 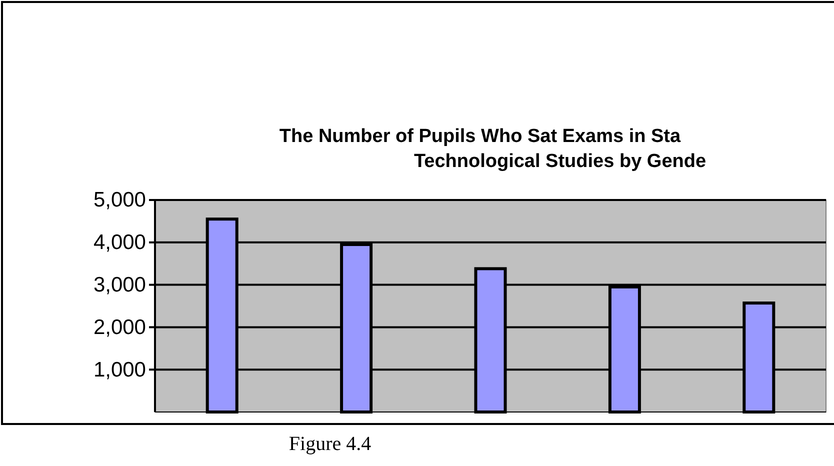 What do you see at coordinates (119, 327) in the screenshot?
I see `y-tick-label: 2,000` at bounding box center [119, 327].